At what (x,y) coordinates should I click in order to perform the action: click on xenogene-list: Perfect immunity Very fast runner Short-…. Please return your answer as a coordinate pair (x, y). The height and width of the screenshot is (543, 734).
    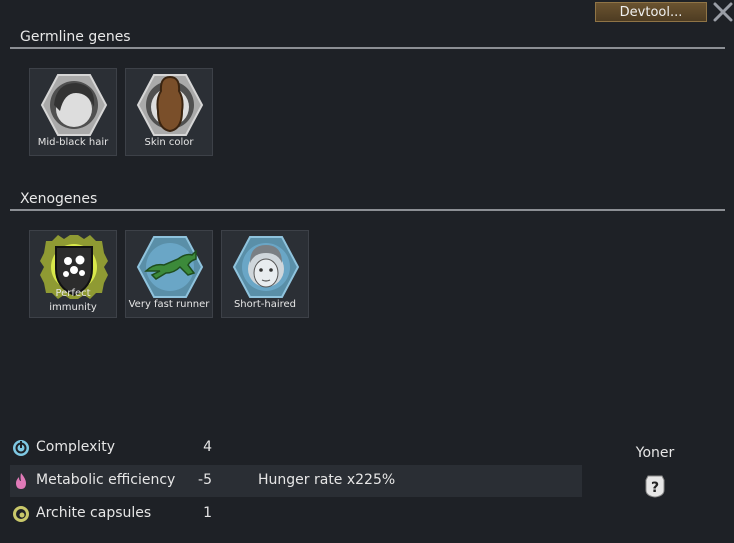
    Looking at the image, I should click on (174, 275).